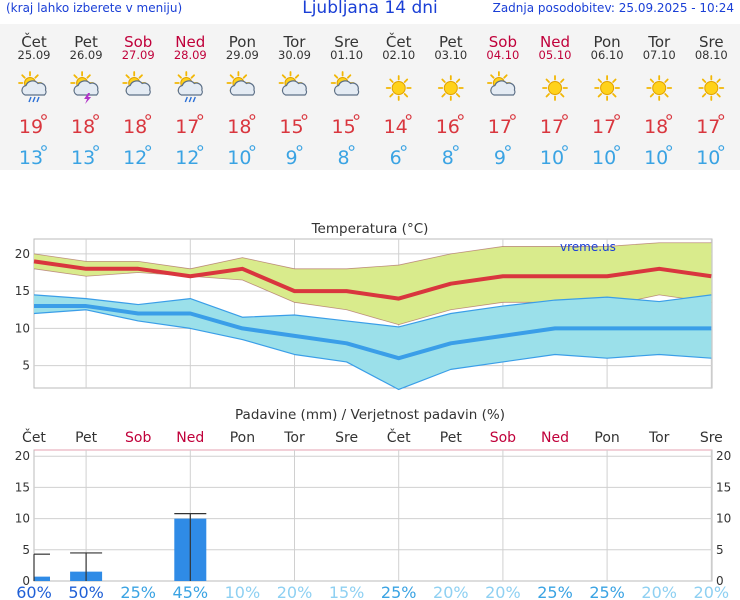  Describe the element at coordinates (294, 438) in the screenshot. I see `x-day-label: Tor` at that location.